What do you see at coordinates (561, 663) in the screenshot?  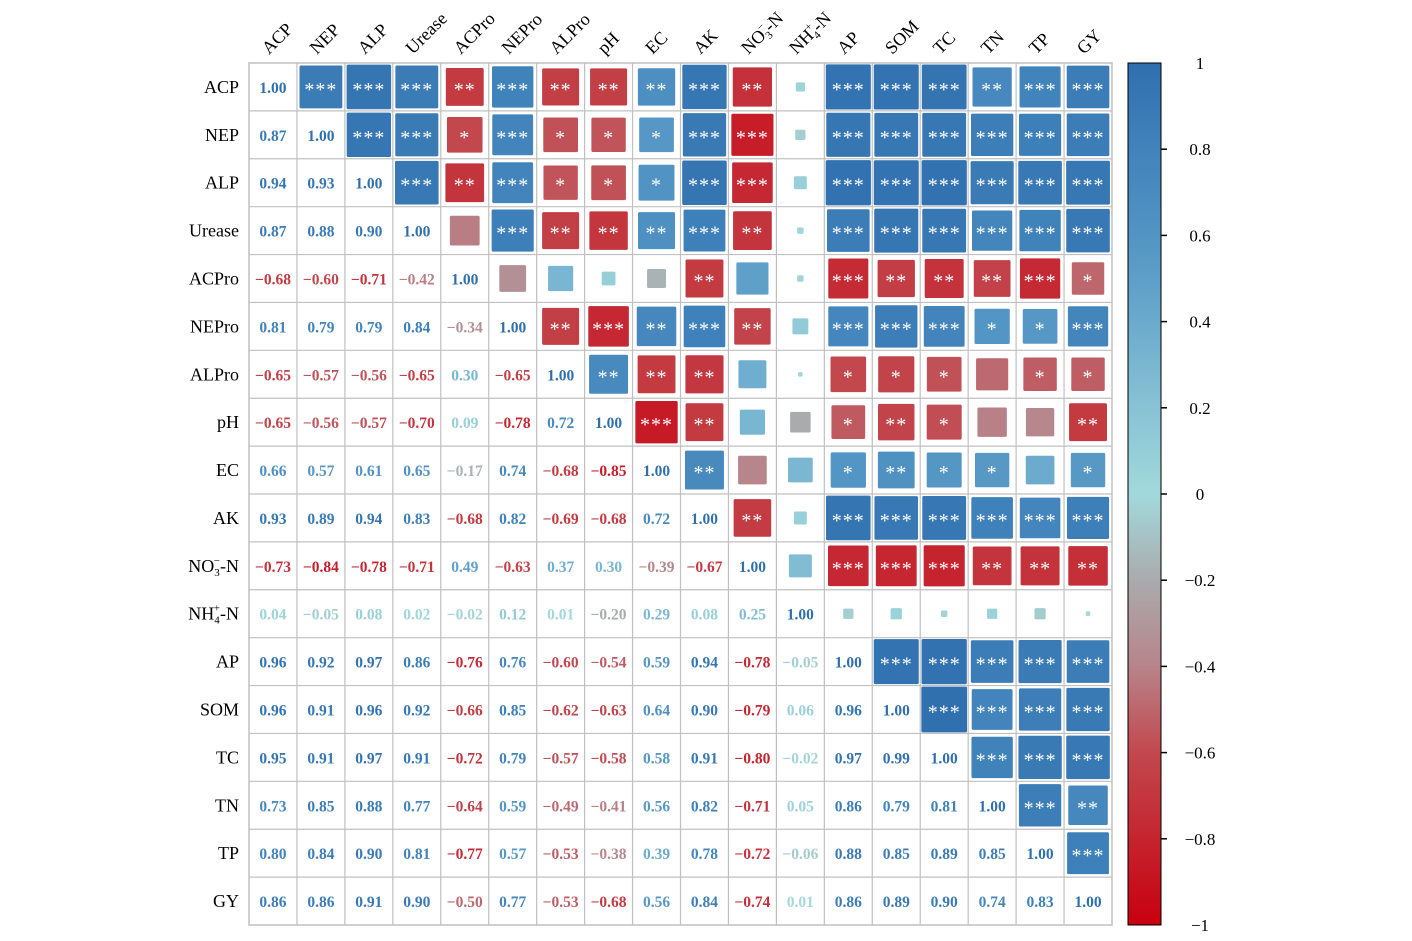 I see `correlation-value: −0.60` at bounding box center [561, 663].